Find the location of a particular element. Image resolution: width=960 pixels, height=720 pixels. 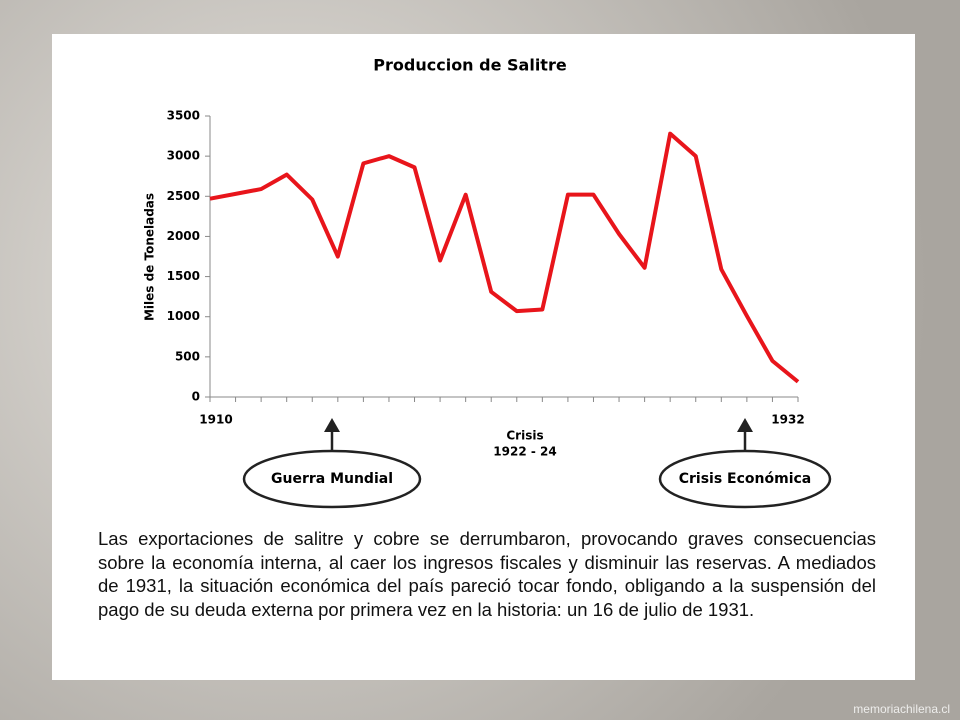

y-tick-label: 1500 is located at coordinates (183, 276).